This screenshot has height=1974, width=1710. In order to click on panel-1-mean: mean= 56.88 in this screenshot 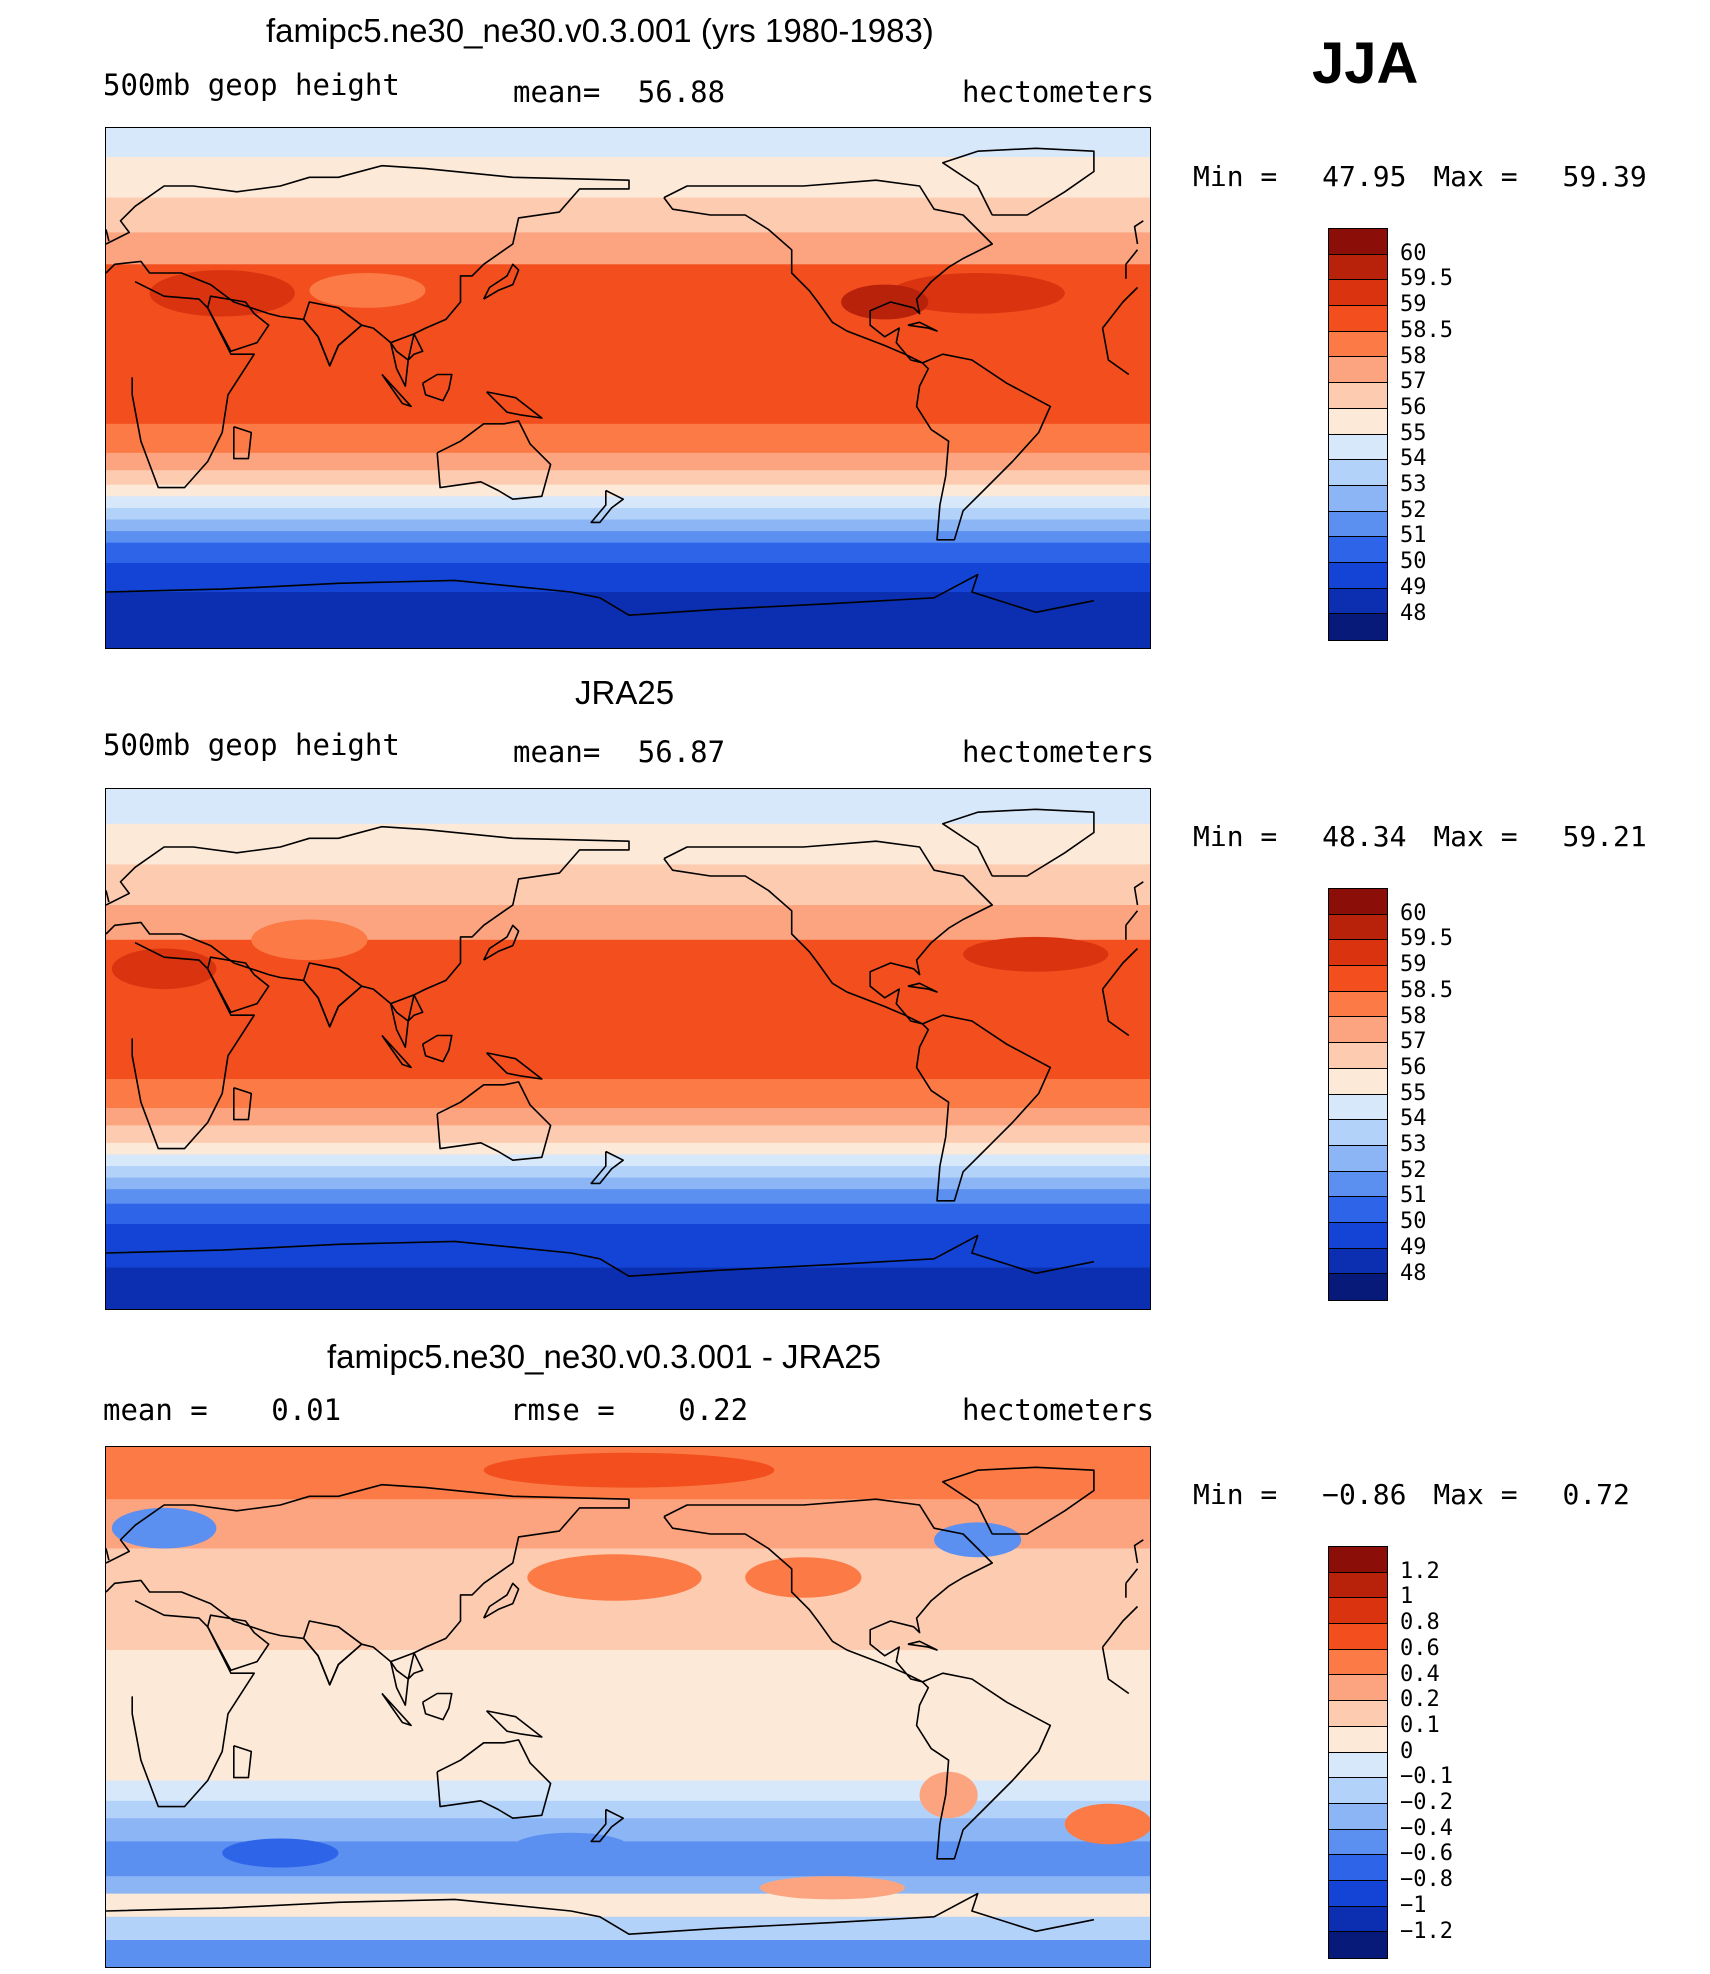, I will do `click(619, 92)`.